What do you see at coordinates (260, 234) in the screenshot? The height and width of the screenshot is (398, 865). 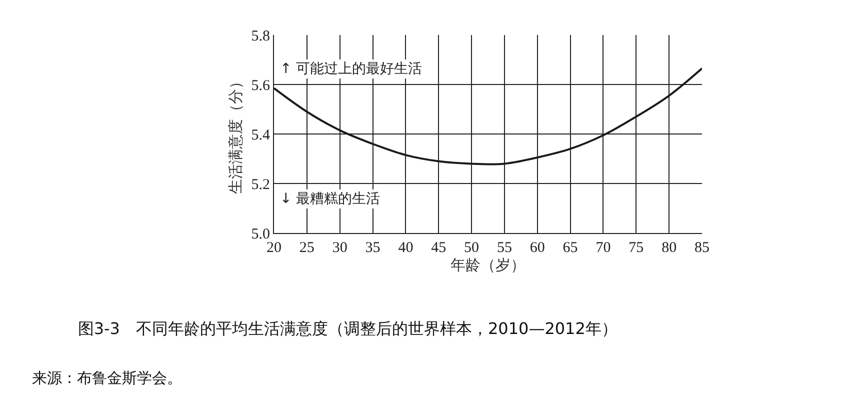 I see `y-tick-label: 5.0` at bounding box center [260, 234].